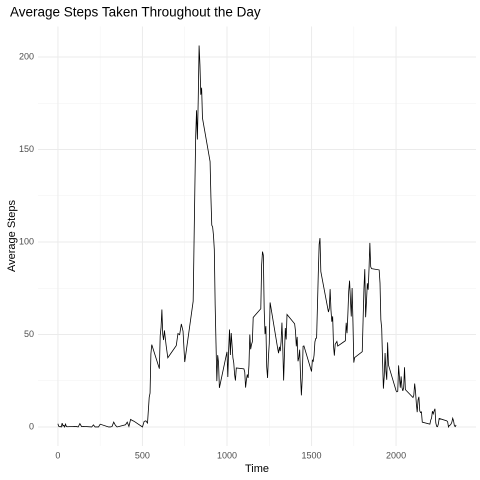 The height and width of the screenshot is (480, 480). I want to click on y-tick-label: 100, so click(26, 241).